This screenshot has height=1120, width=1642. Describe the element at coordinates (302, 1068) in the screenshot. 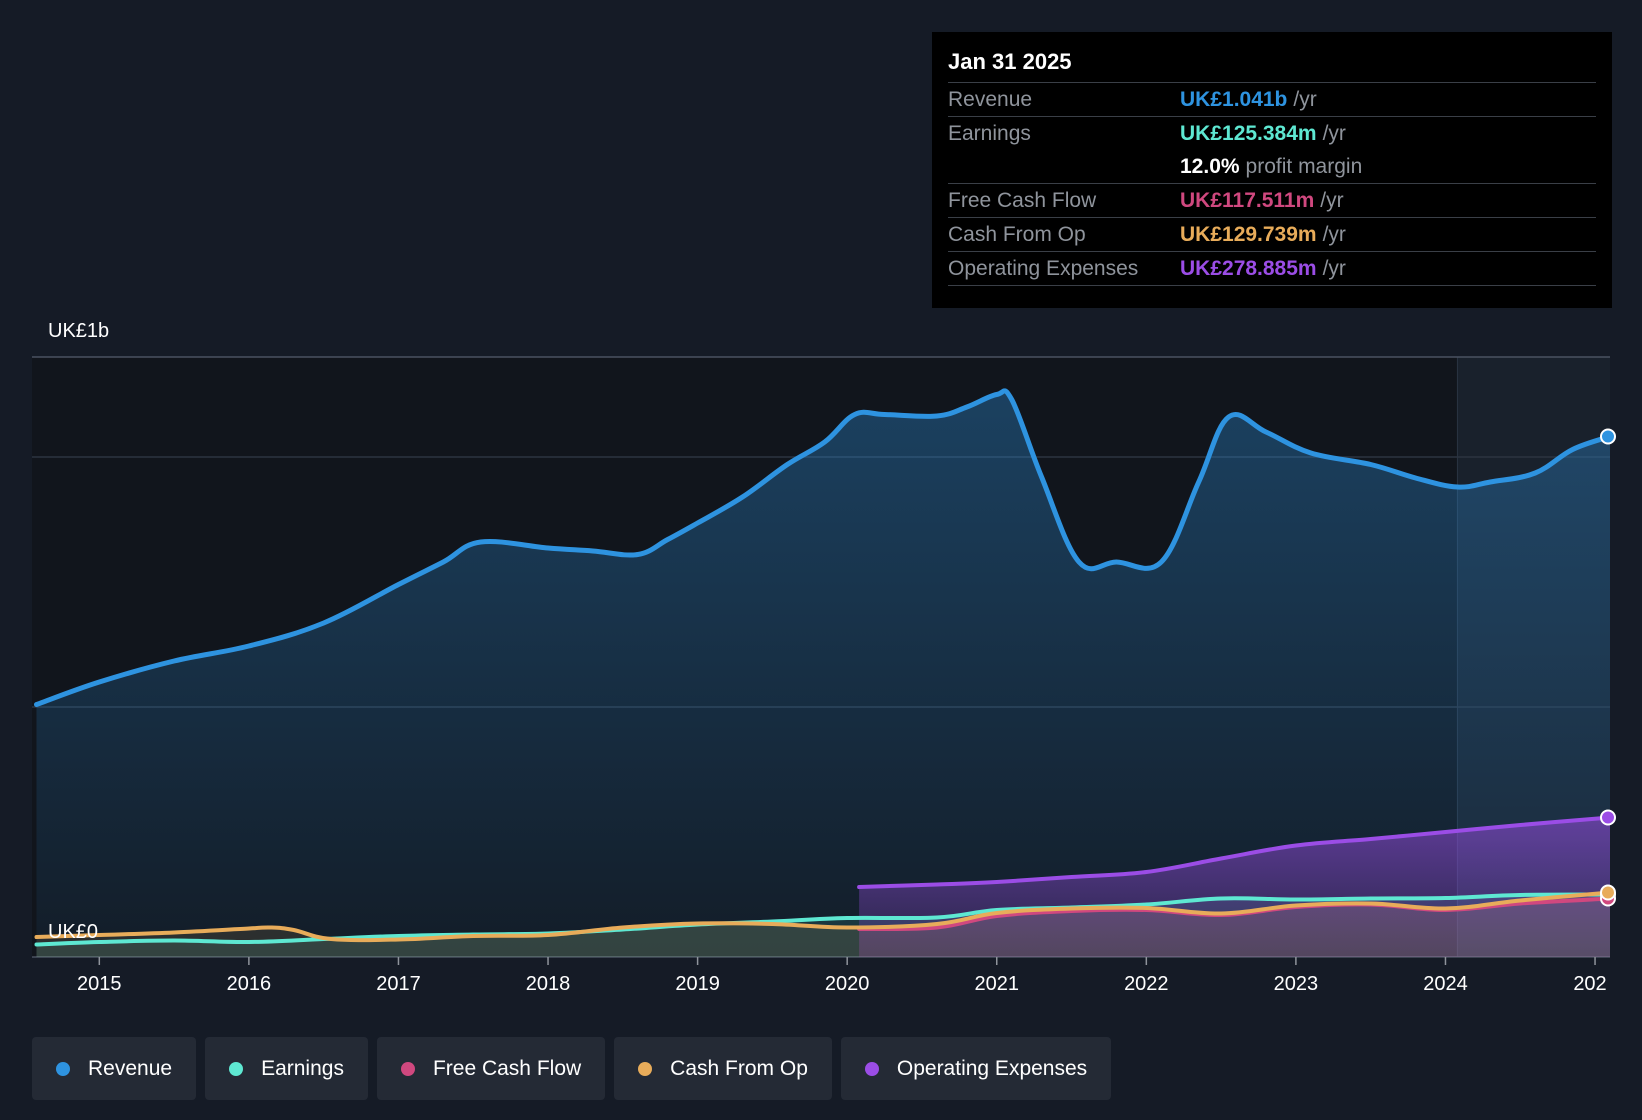

I see `legend-label: Earnings` at that location.